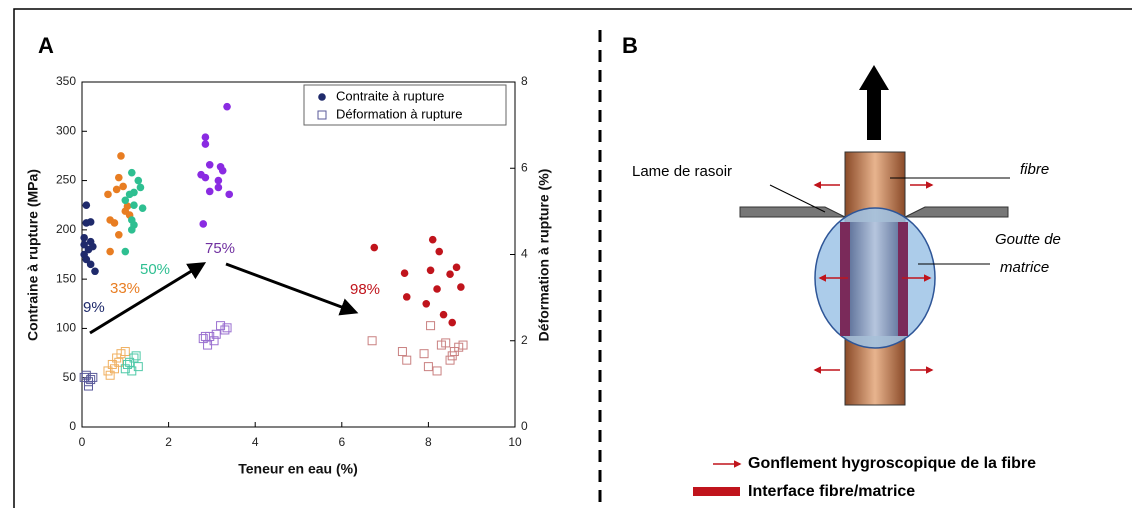 The width and height of the screenshot is (1134, 514). Describe the element at coordinates (66, 229) in the screenshot. I see `y-tick-label: 200` at that location.